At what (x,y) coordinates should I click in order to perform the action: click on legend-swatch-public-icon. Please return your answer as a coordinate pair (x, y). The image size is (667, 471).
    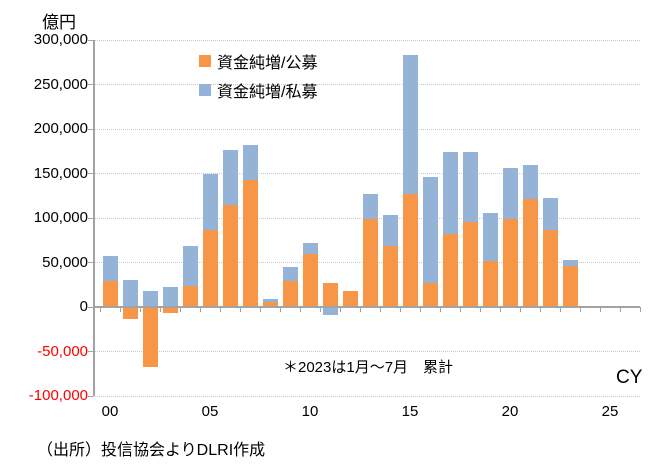
    Looking at the image, I should click on (205, 61).